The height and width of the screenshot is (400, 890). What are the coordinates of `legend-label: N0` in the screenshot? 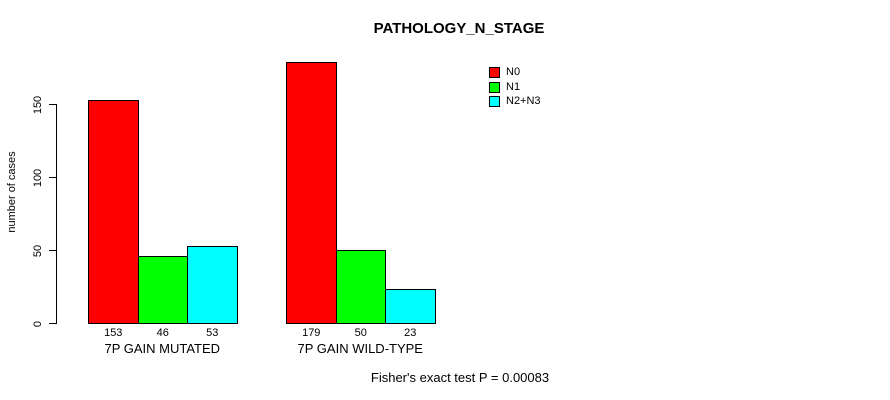 It's located at (513, 72).